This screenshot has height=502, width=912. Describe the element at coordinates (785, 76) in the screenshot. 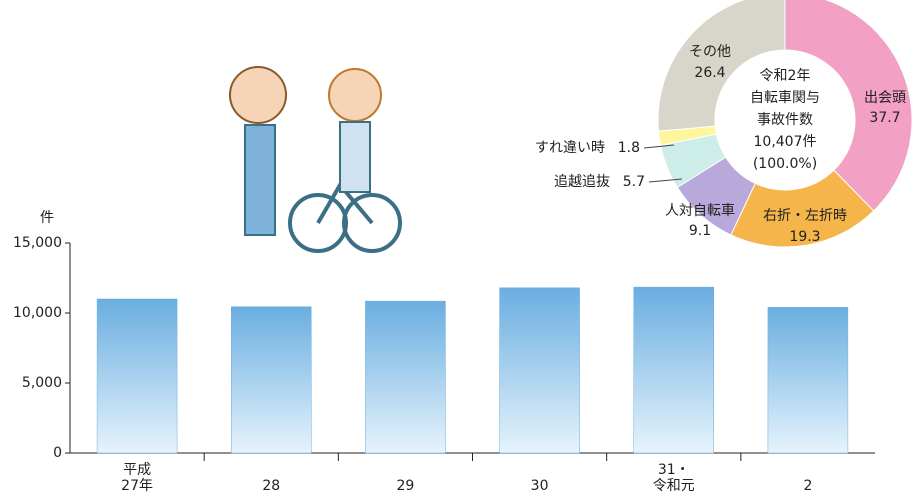

I see `center-text: 令和2年` at that location.